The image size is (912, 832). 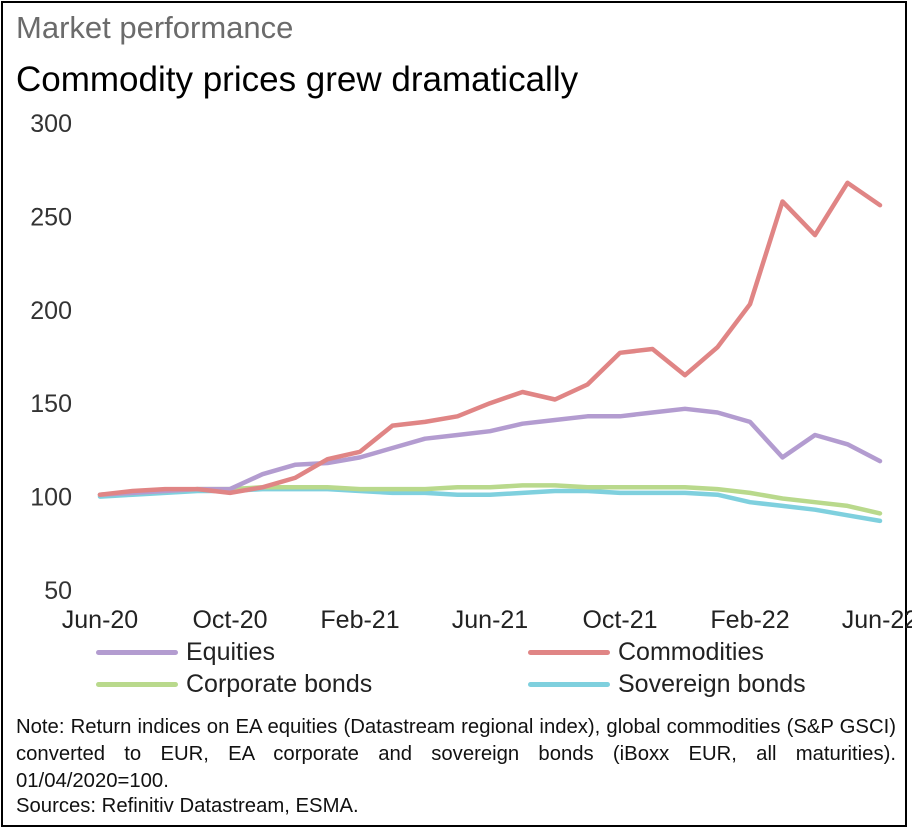 I want to click on y-tick-label: 100, so click(x=51, y=498).